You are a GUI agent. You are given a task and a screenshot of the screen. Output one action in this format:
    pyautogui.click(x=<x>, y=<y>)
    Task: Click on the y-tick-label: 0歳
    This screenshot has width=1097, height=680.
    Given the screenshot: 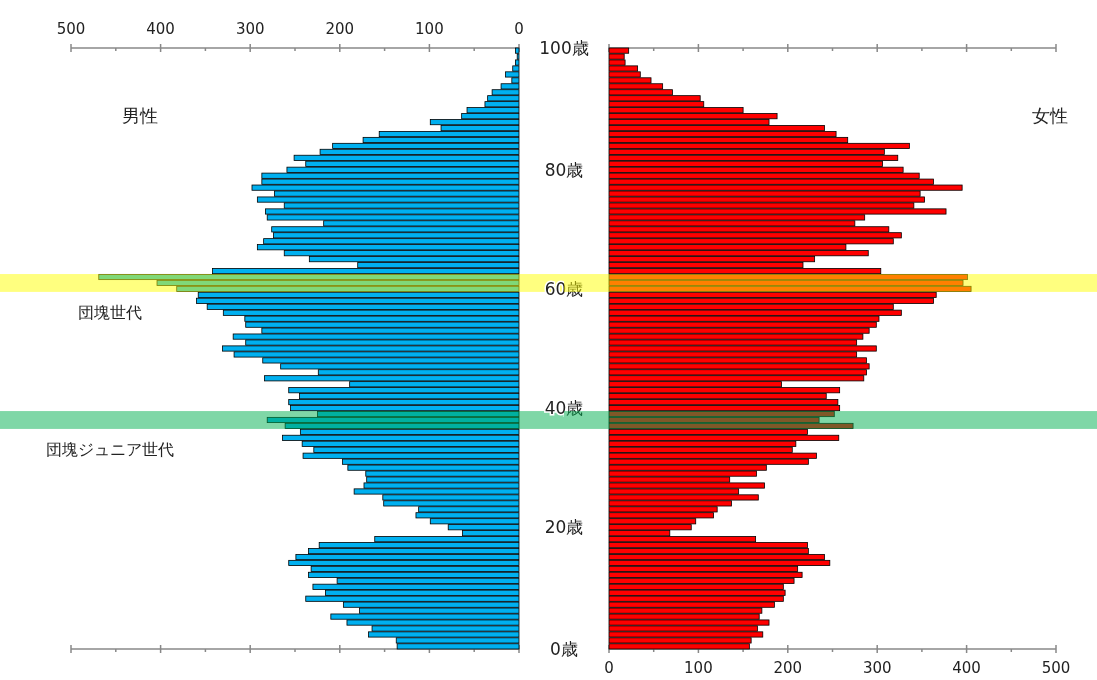 What is the action you would take?
    pyautogui.click(x=564, y=649)
    